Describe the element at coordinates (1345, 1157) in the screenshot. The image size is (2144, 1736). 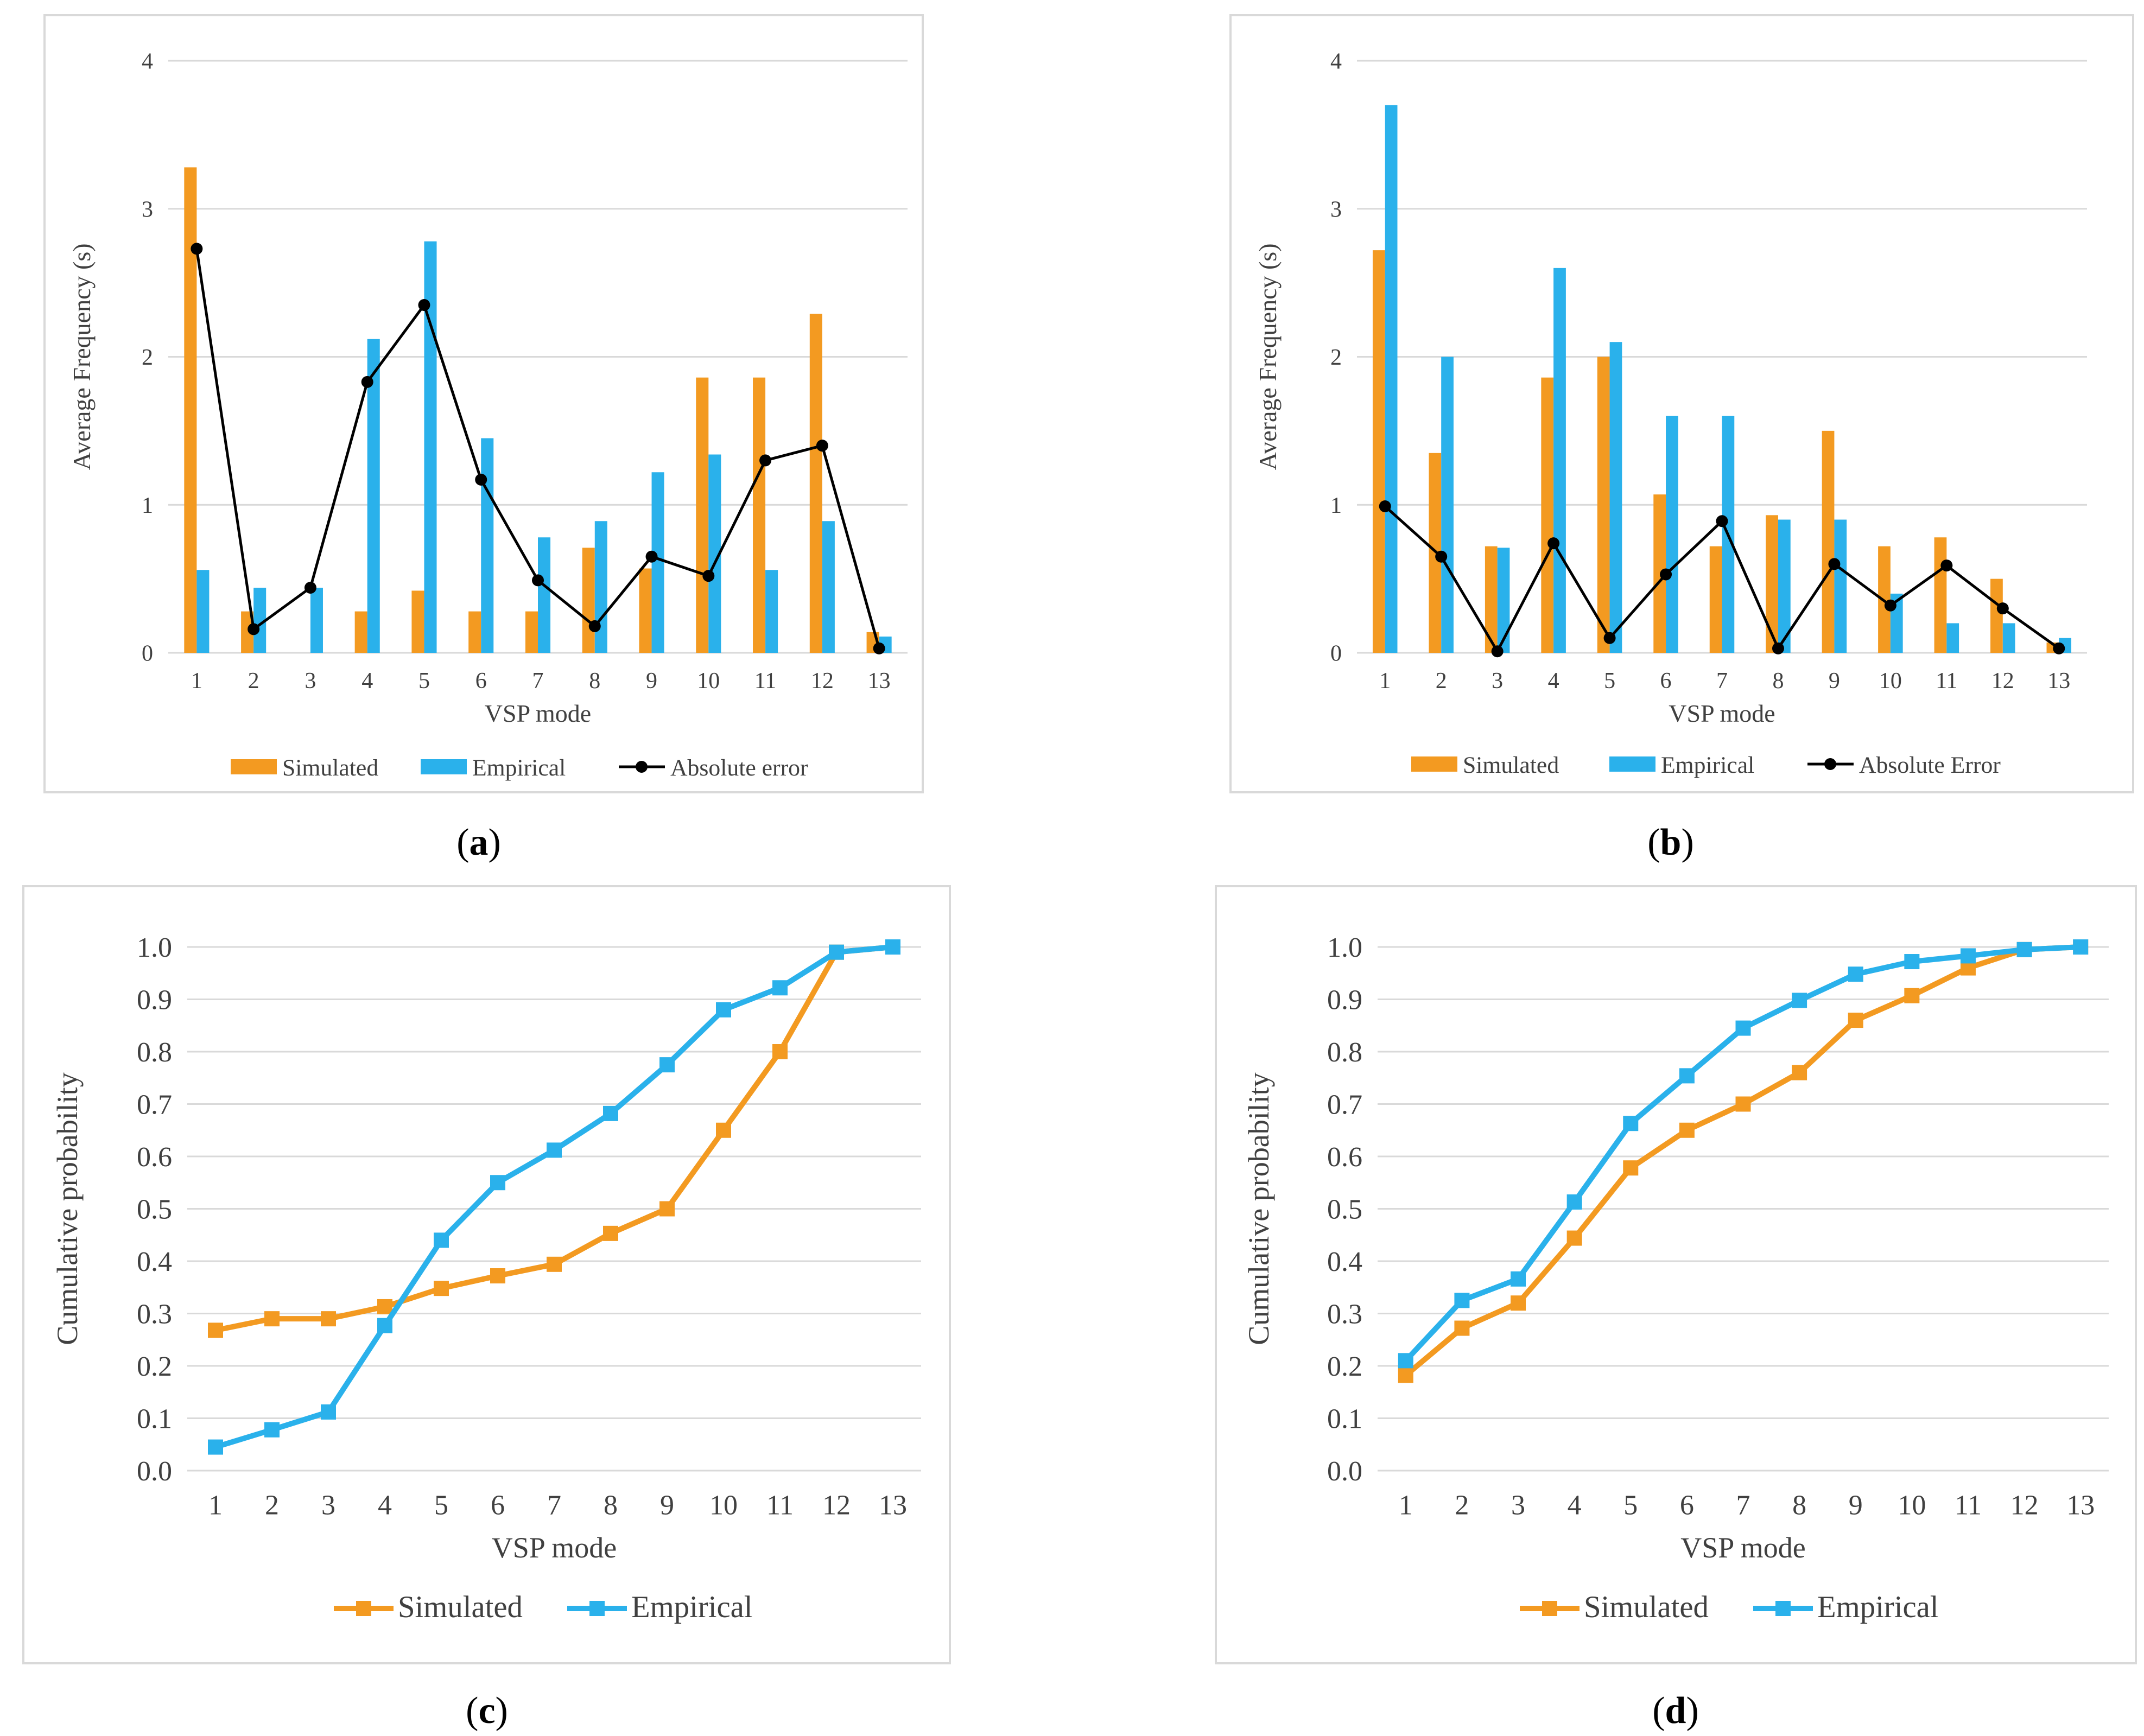
I see `y-tick-label: 0.6` at that location.